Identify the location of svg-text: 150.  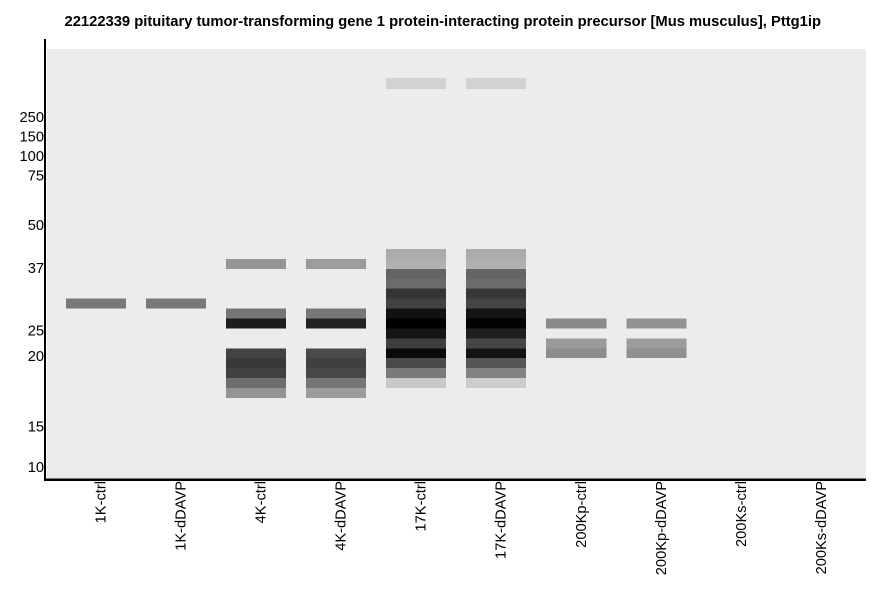
(32, 138).